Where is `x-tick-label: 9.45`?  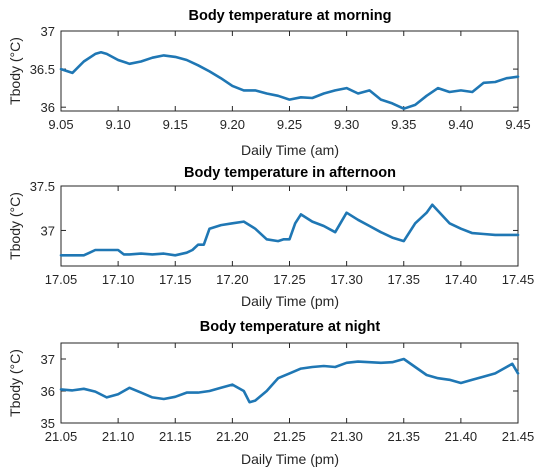 x-tick-label: 9.45 is located at coordinates (517, 124).